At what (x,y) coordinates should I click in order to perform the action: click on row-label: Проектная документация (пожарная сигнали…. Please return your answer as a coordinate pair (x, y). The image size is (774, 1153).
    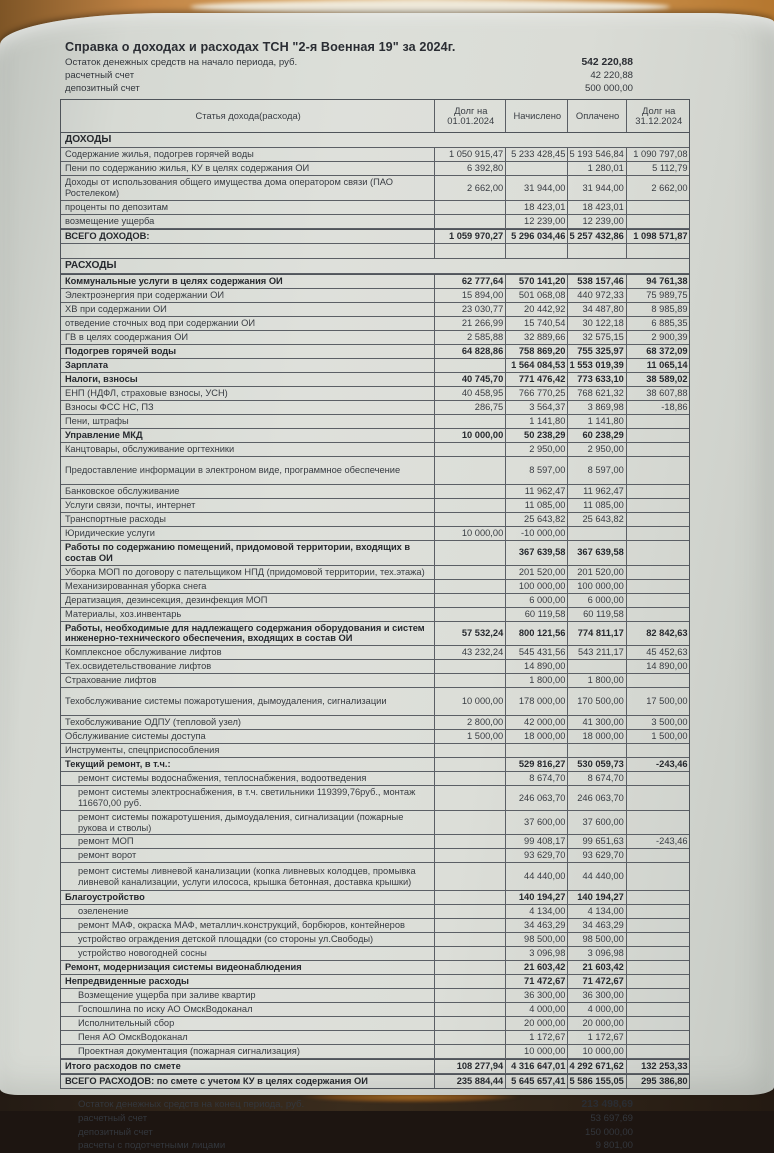
    Looking at the image, I should click on (248, 1052).